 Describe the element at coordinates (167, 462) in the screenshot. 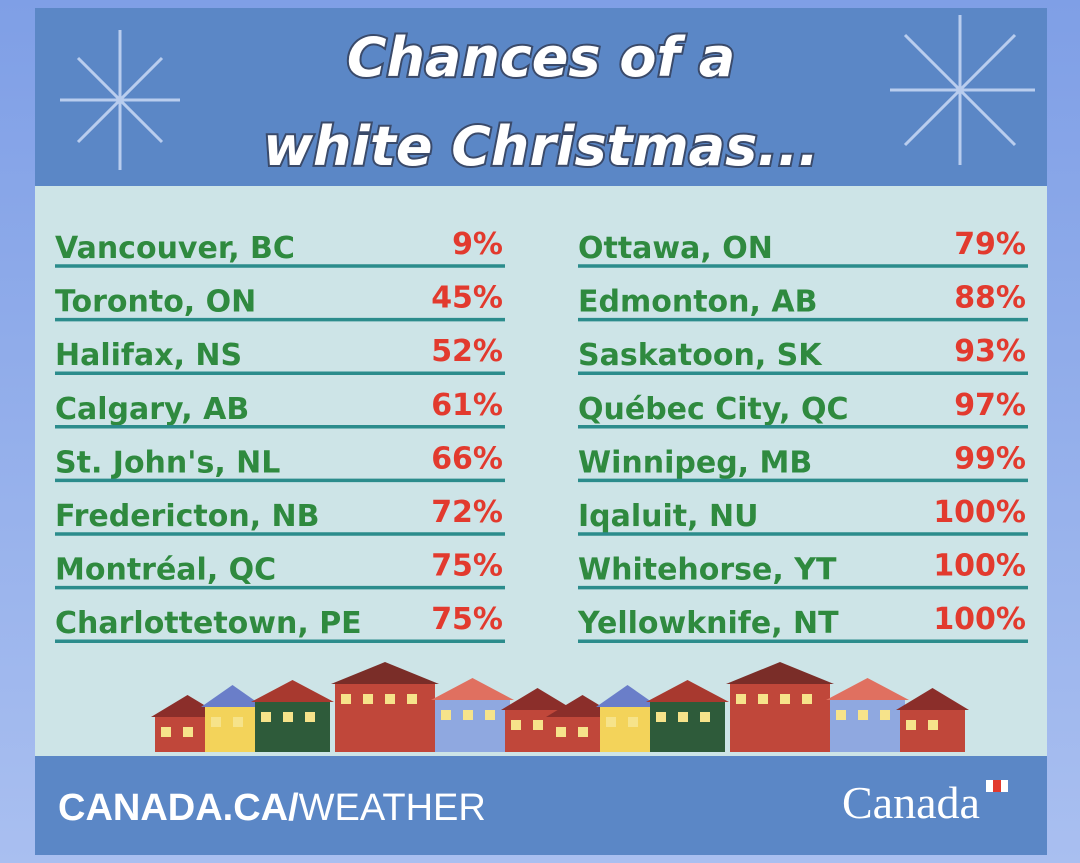

I see `city-name: St. John's, NL` at that location.